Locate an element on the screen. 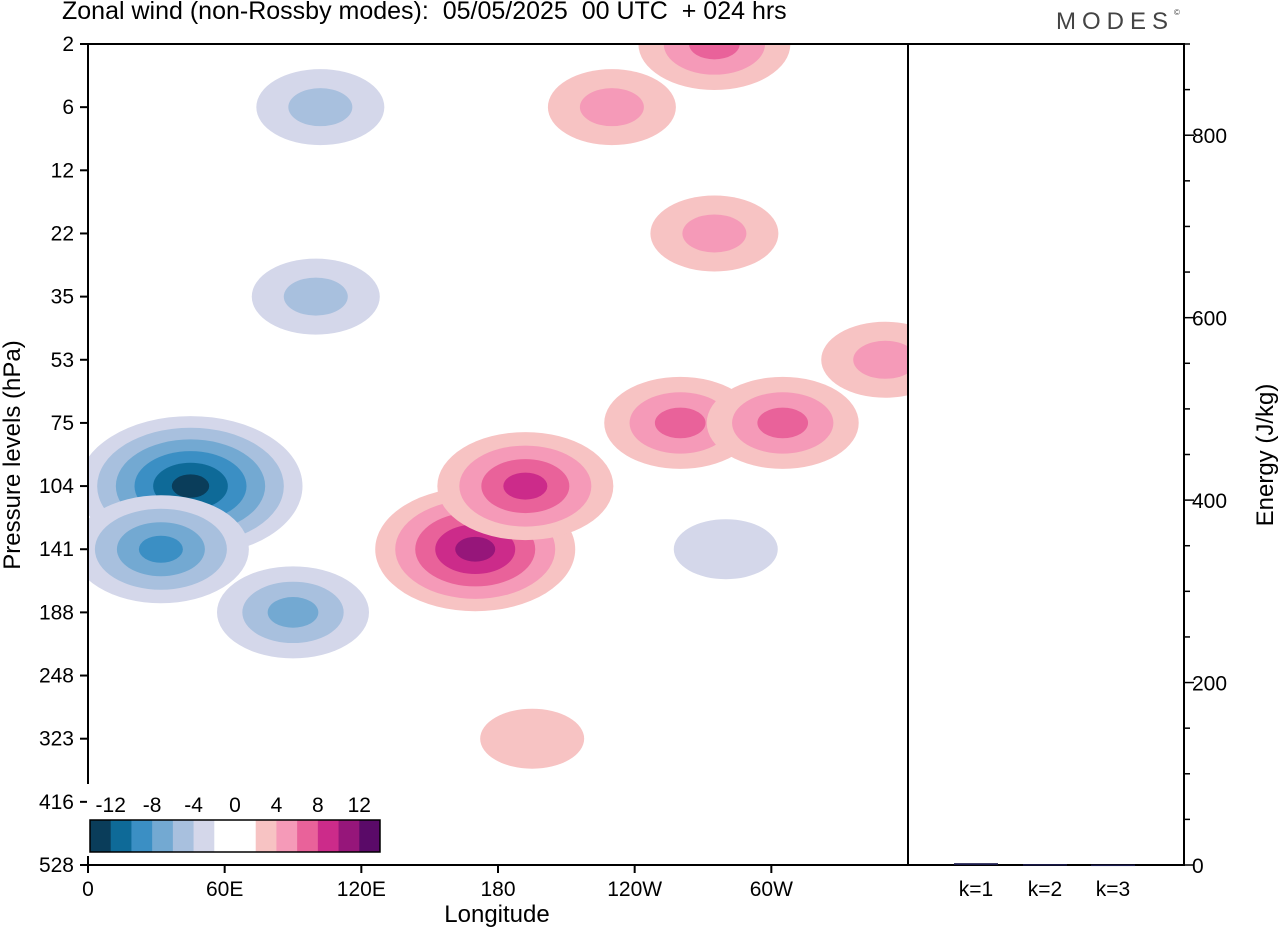  colorbar-label: 4 is located at coordinates (277, 805).